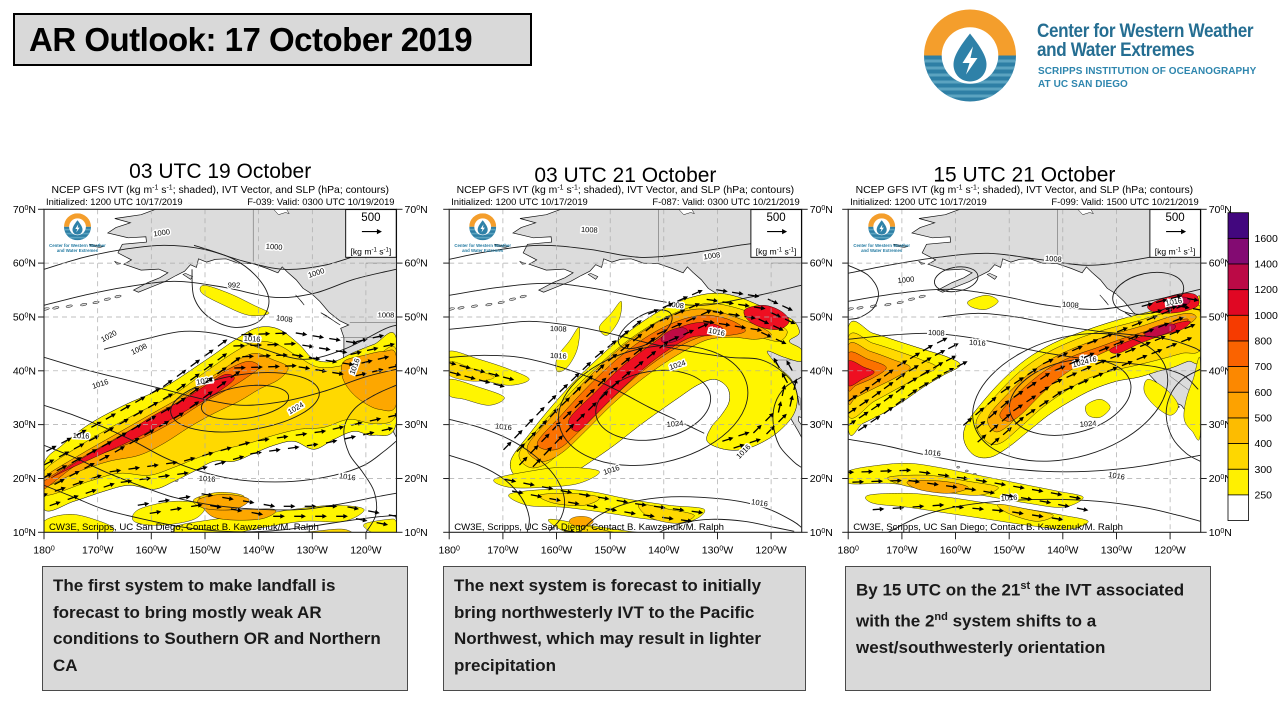 The height and width of the screenshot is (720, 1280). What do you see at coordinates (1264, 393) in the screenshot?
I see `svg-text: 600` at bounding box center [1264, 393].